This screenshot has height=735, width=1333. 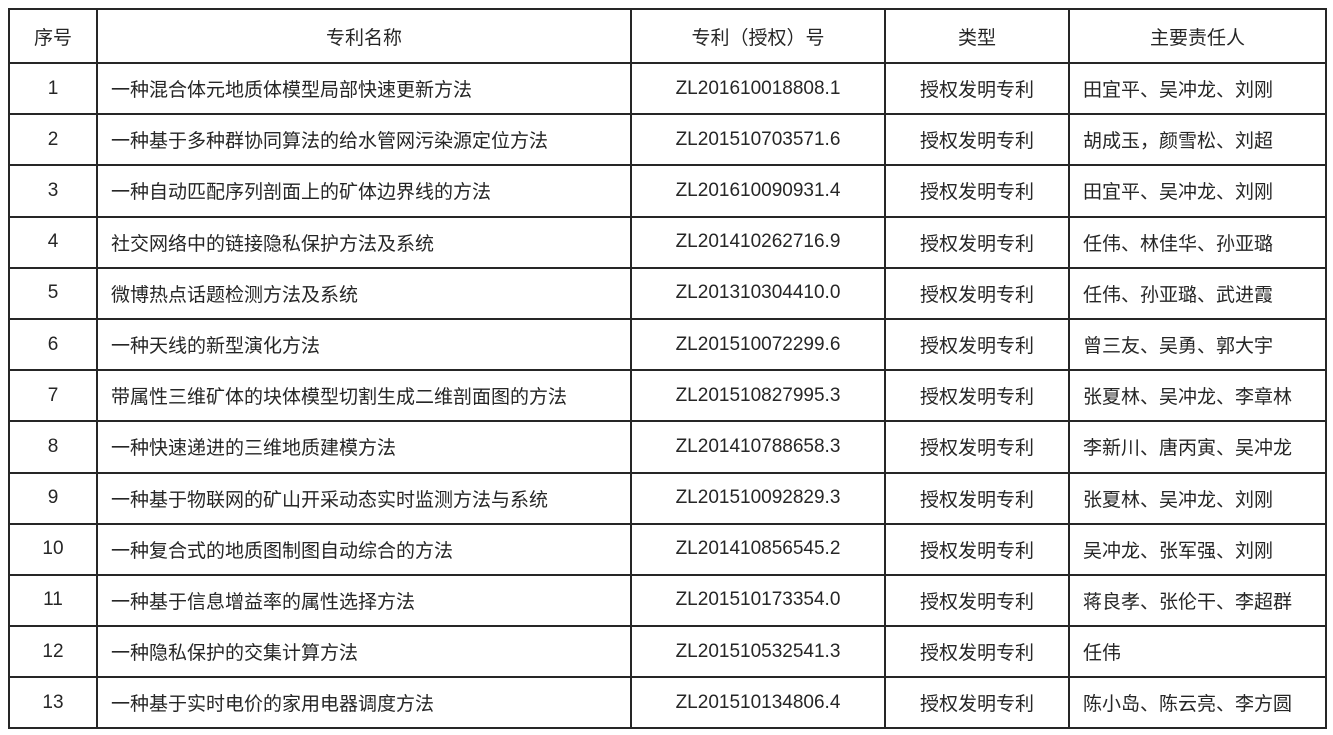 What do you see at coordinates (53, 549) in the screenshot?
I see `cell-index: 10` at bounding box center [53, 549].